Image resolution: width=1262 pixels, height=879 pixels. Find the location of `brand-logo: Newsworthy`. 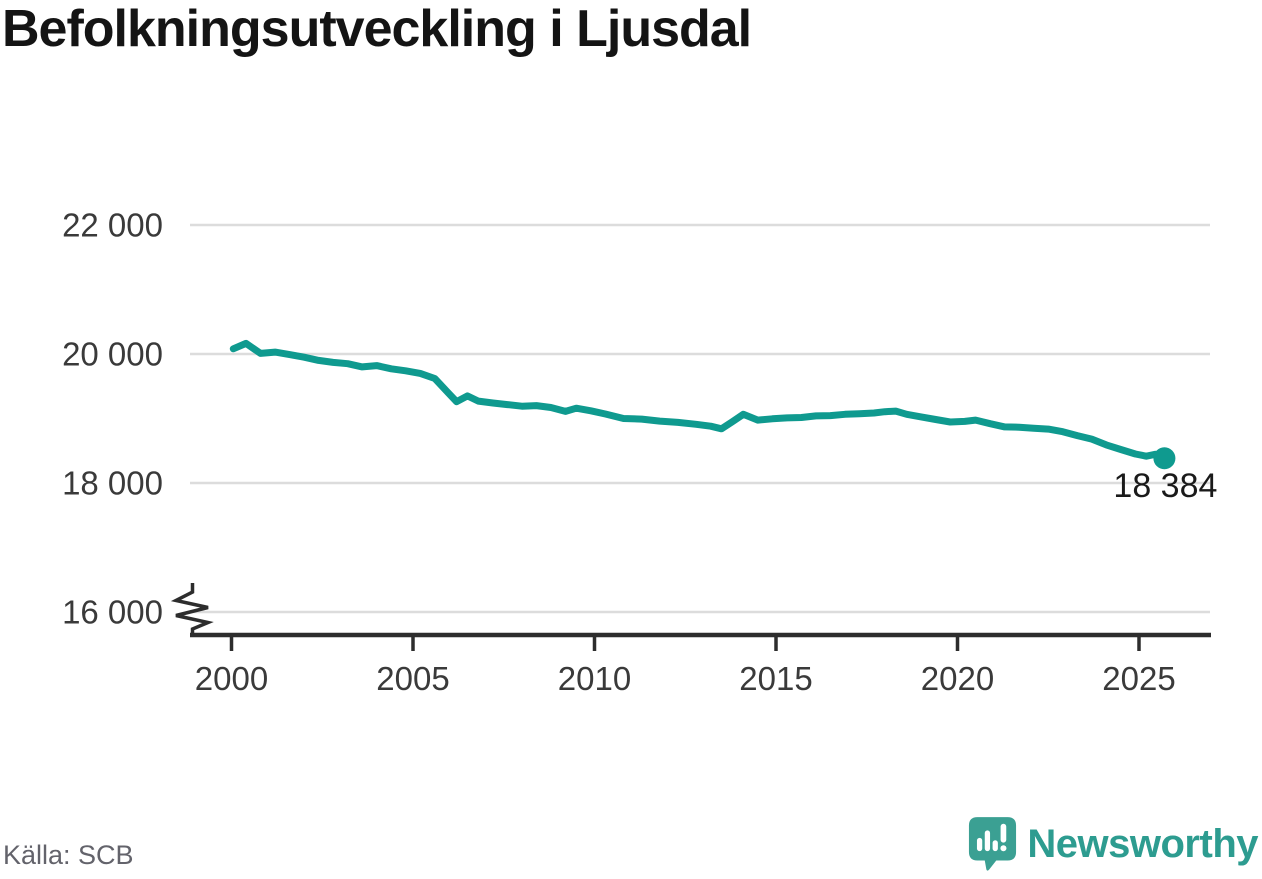

brand-logo: Newsworthy is located at coordinates (1113, 844).